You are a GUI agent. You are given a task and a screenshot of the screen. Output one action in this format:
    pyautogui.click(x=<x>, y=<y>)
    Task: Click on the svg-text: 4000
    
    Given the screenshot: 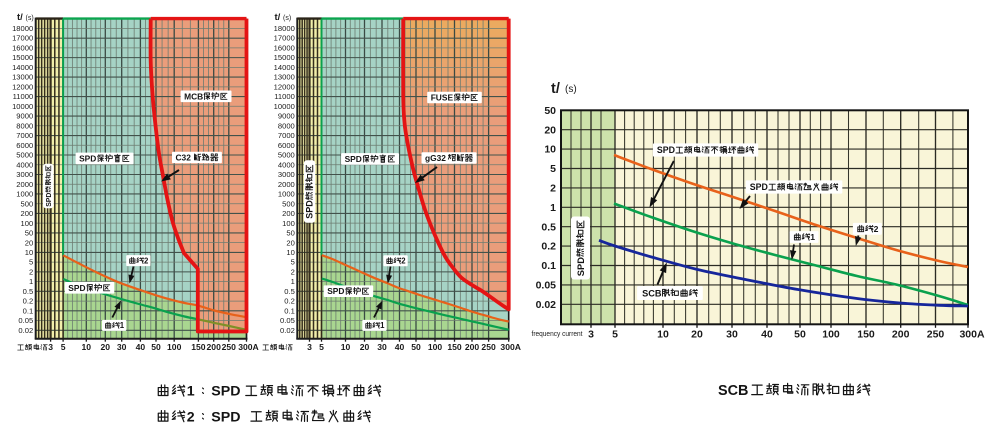 What is the action you would take?
    pyautogui.click(x=24, y=164)
    